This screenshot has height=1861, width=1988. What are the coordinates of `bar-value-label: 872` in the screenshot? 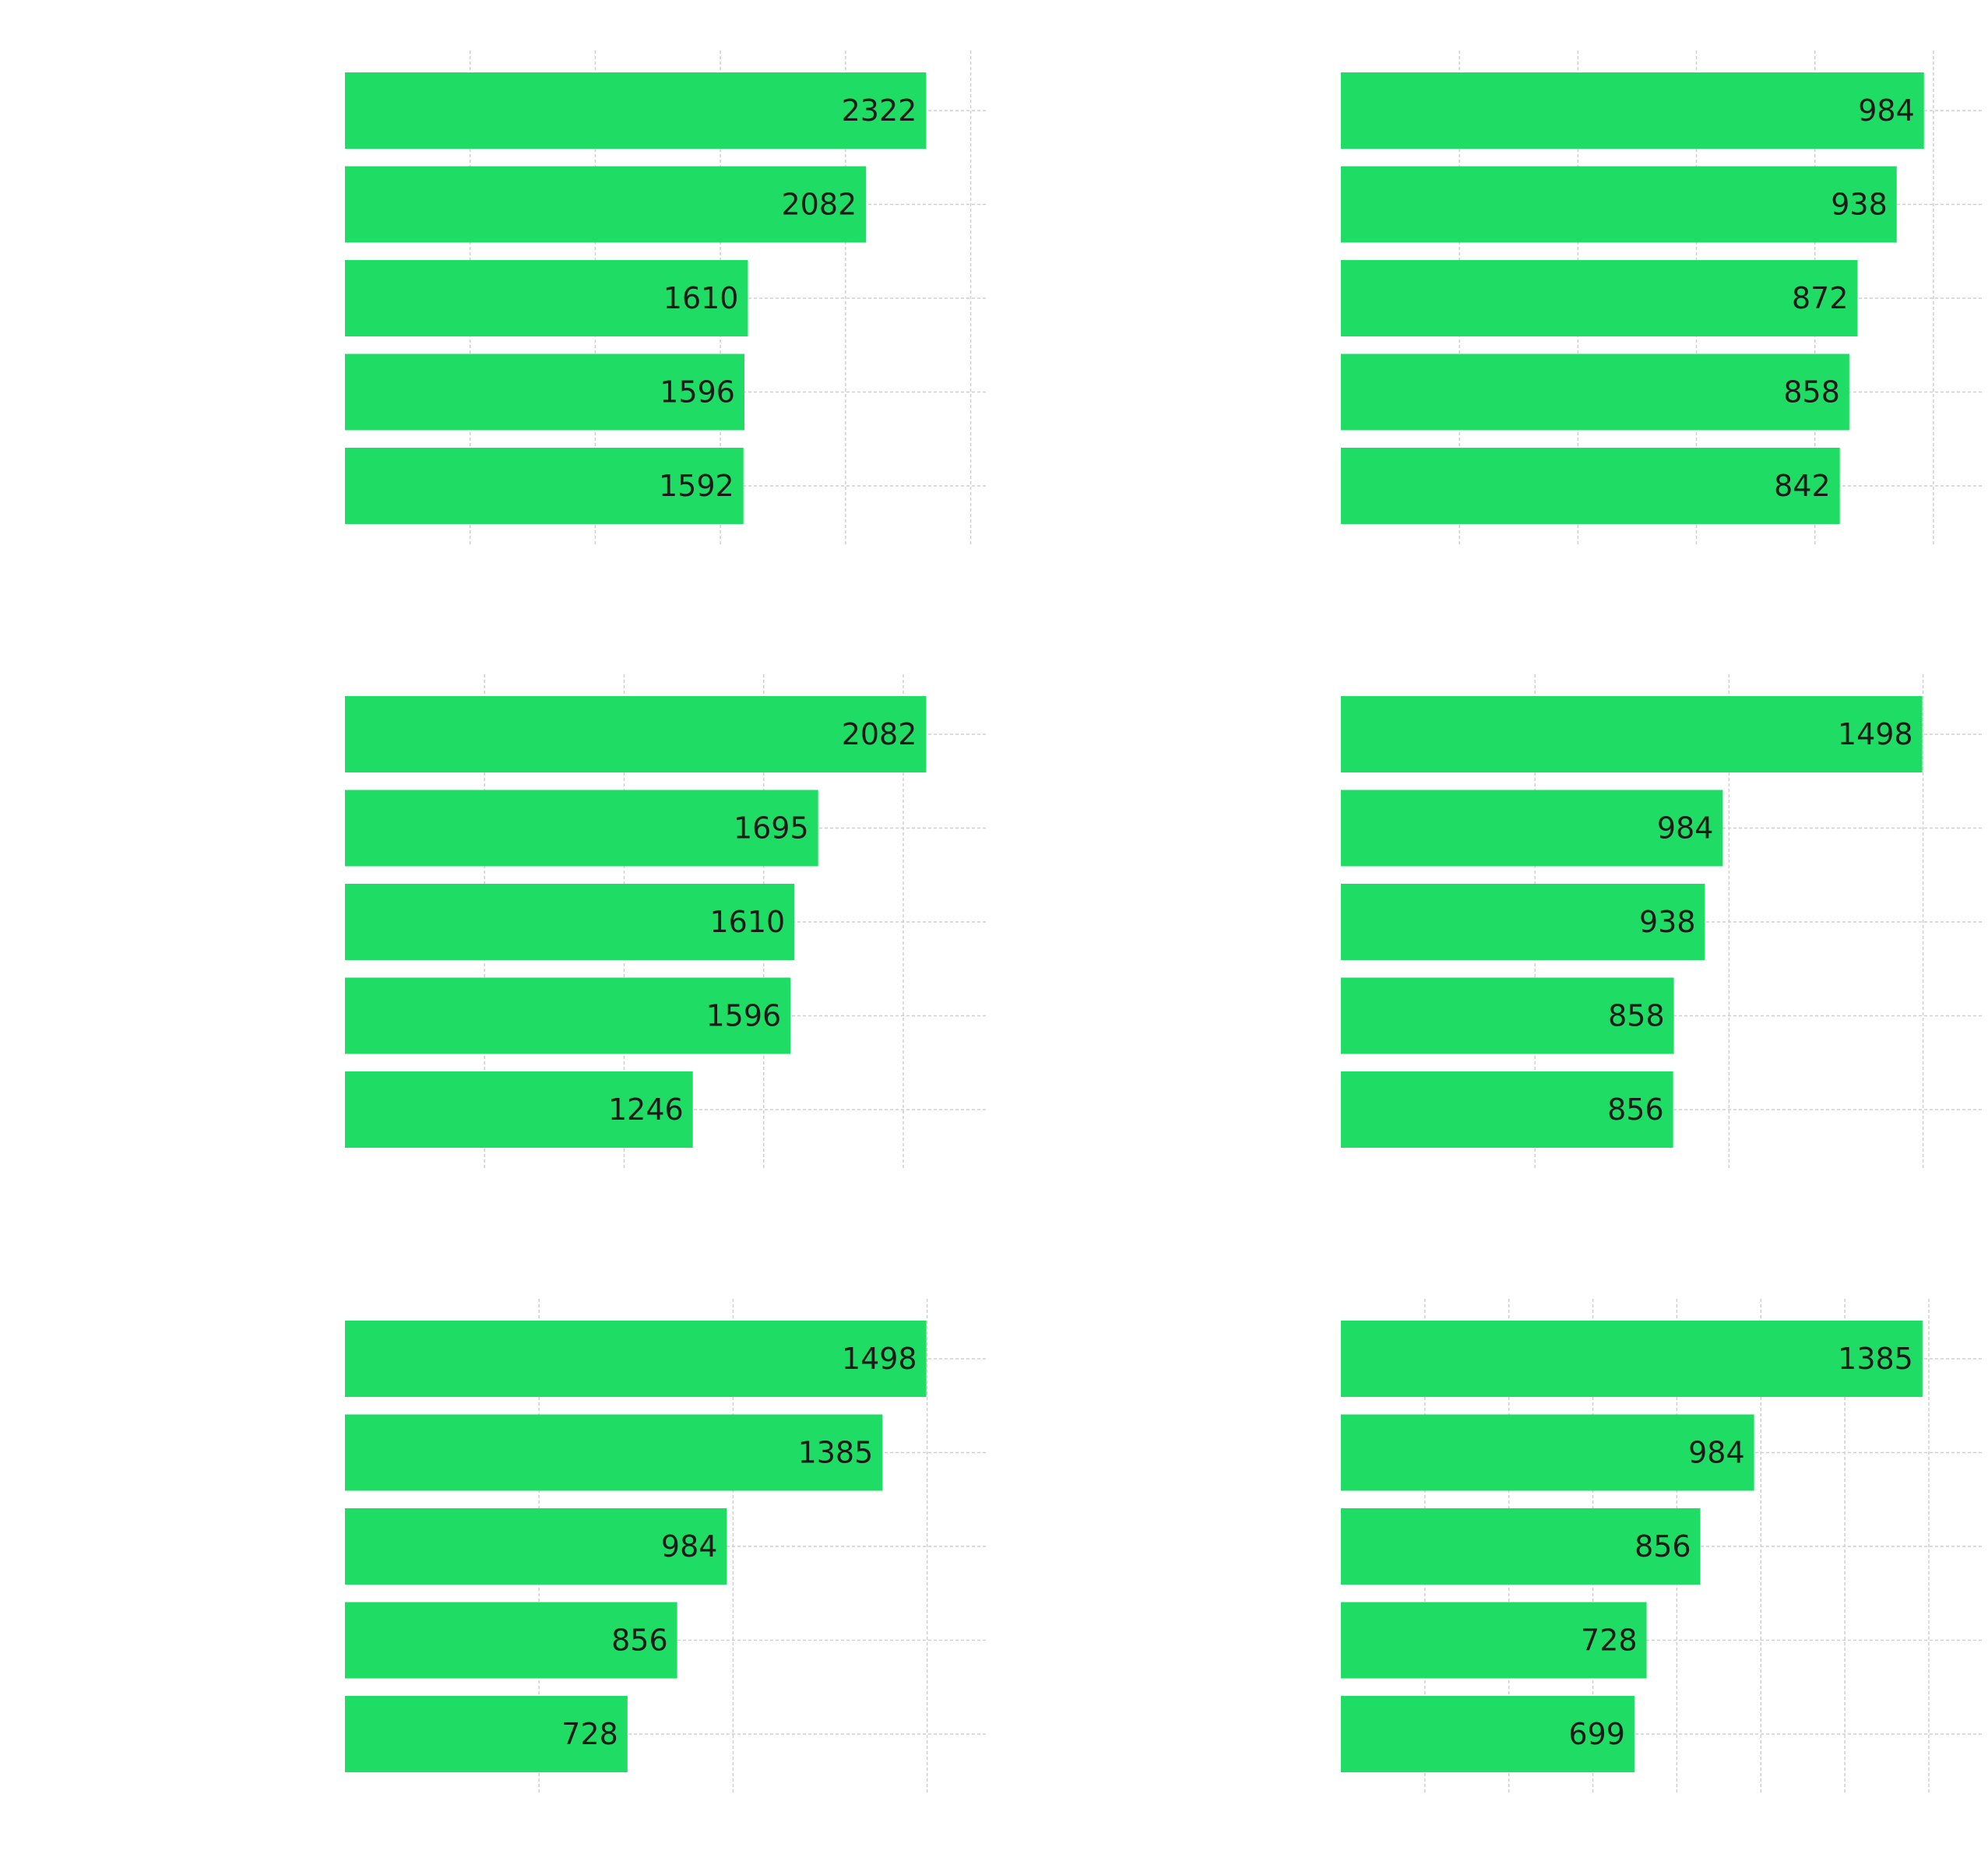 It's located at (1820, 298).